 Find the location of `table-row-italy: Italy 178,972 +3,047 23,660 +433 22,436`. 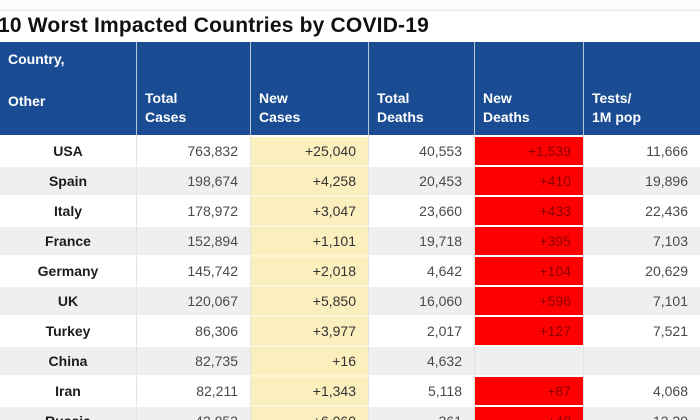

table-row-italy: Italy 178,972 +3,047 23,660 +433 22,436 is located at coordinates (350, 212).